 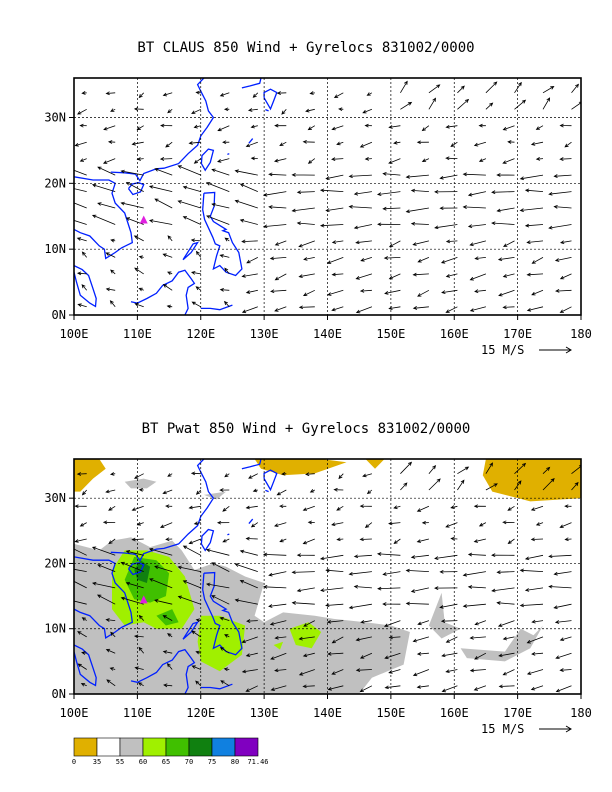 What do you see at coordinates (390, 713) in the screenshot?
I see `lon-tick-label: 150E` at bounding box center [390, 713].